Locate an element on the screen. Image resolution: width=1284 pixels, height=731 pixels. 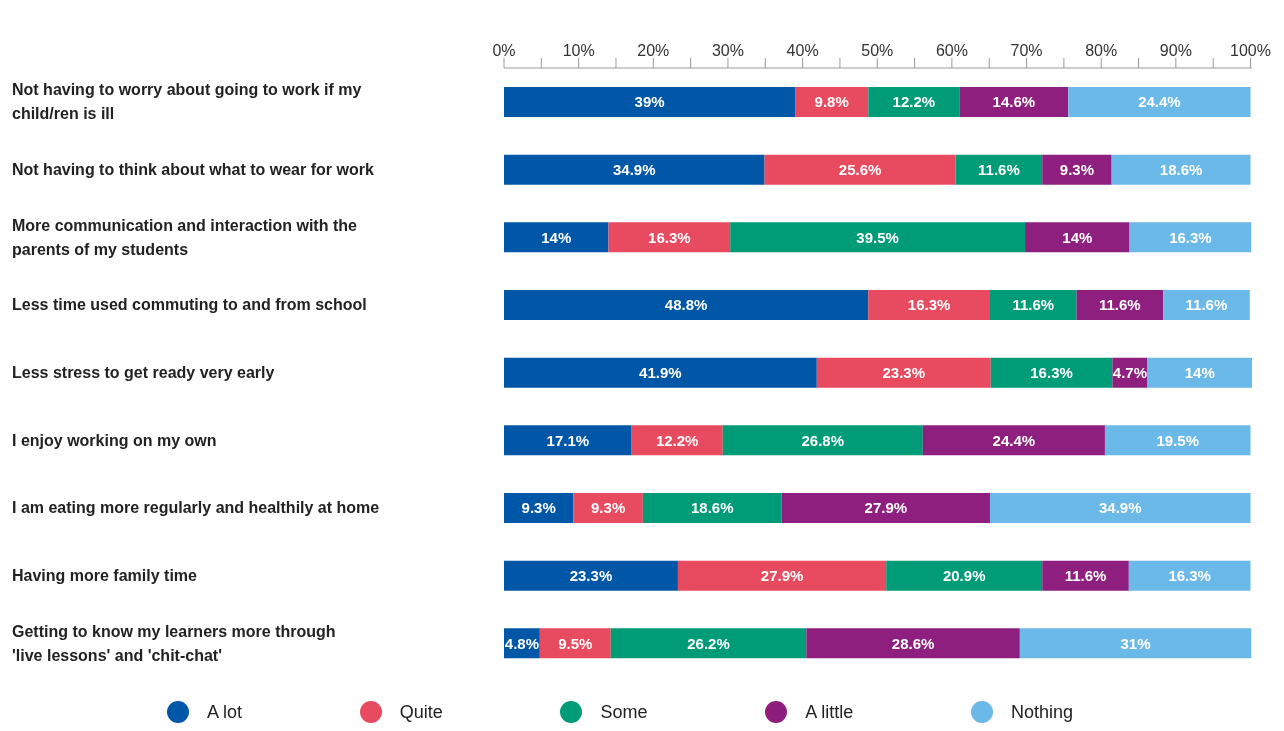
data-label: 34.9% is located at coordinates (634, 169).